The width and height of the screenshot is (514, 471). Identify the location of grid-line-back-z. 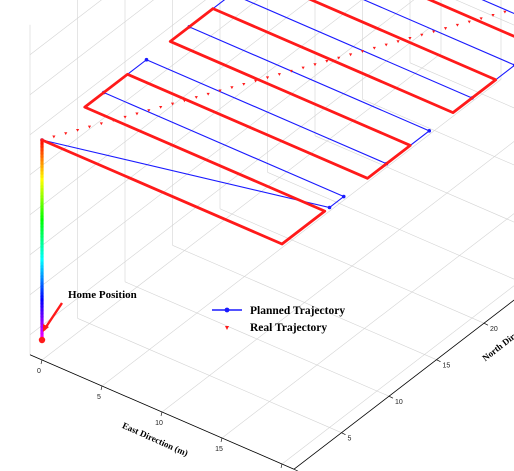
(484, 13).